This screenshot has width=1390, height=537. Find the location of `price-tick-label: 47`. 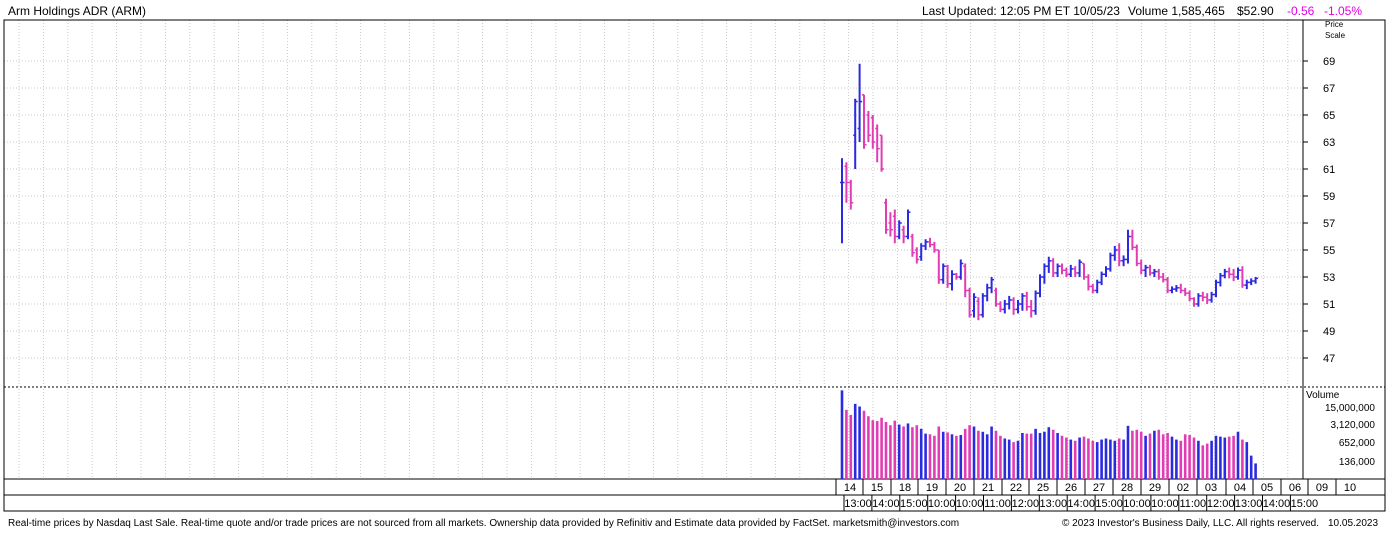

price-tick-label: 47 is located at coordinates (1329, 359).